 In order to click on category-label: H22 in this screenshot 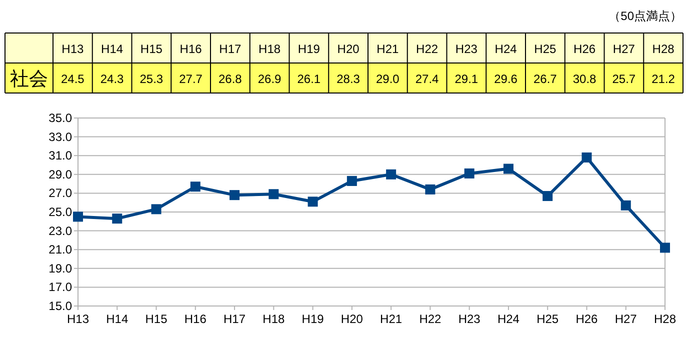, I will do `click(427, 49)`.